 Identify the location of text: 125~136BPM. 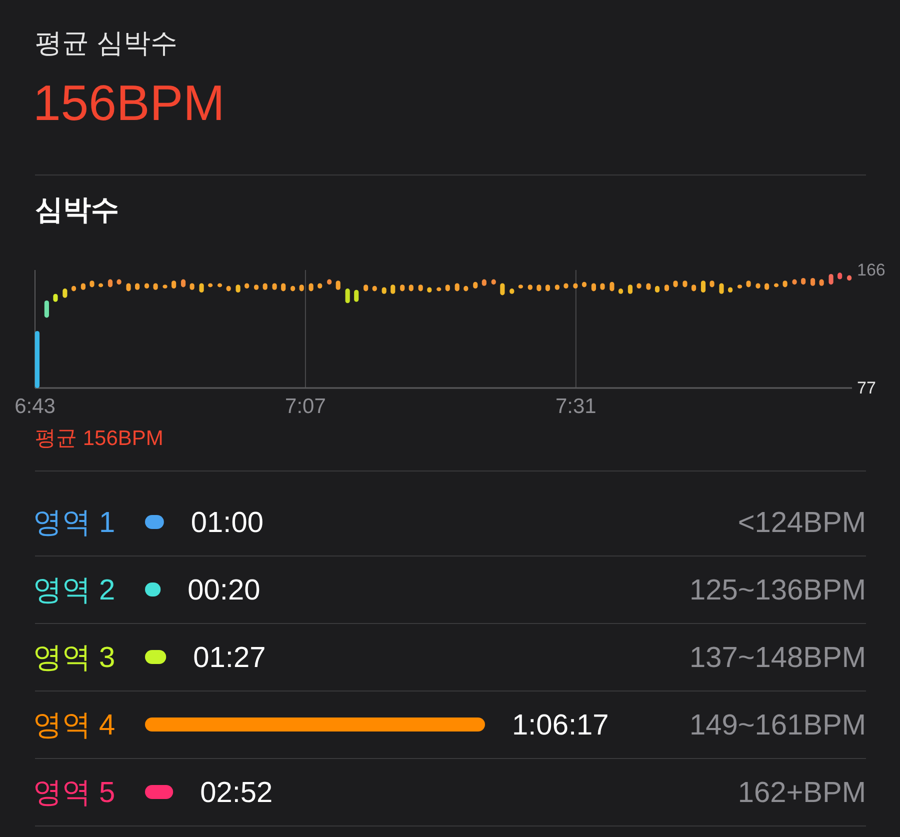
(777, 590).